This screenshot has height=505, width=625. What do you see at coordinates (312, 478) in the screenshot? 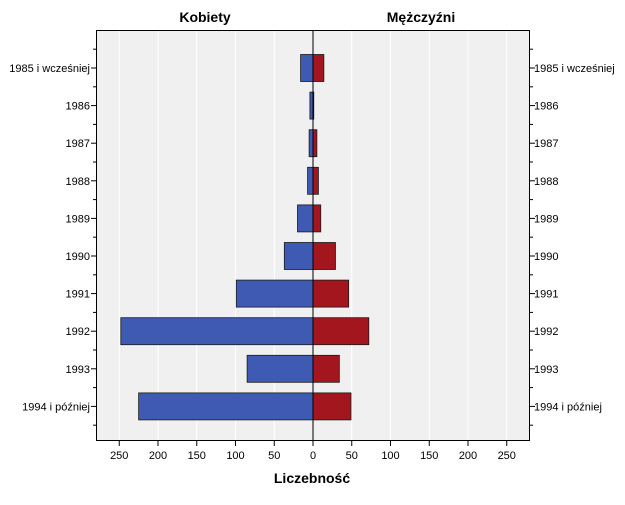
I see `x-axis-title: Liczebność` at bounding box center [312, 478].